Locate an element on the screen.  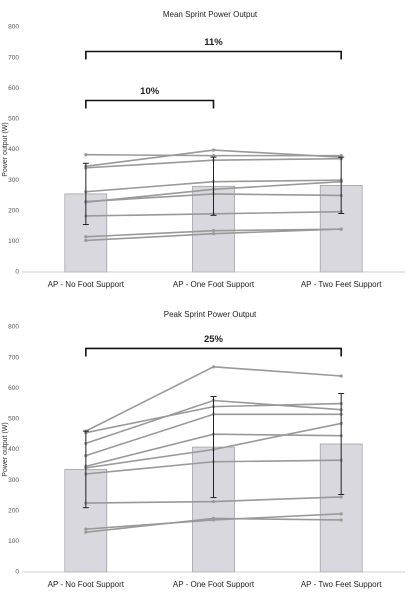
annotation: 11% is located at coordinates (213, 42).